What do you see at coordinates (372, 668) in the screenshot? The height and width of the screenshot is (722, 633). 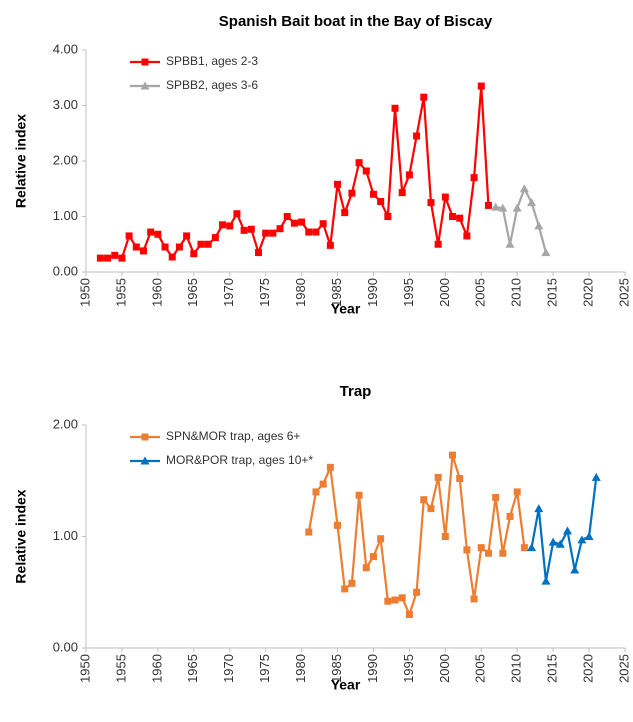 I see `x-tick-label: 1990` at bounding box center [372, 668].